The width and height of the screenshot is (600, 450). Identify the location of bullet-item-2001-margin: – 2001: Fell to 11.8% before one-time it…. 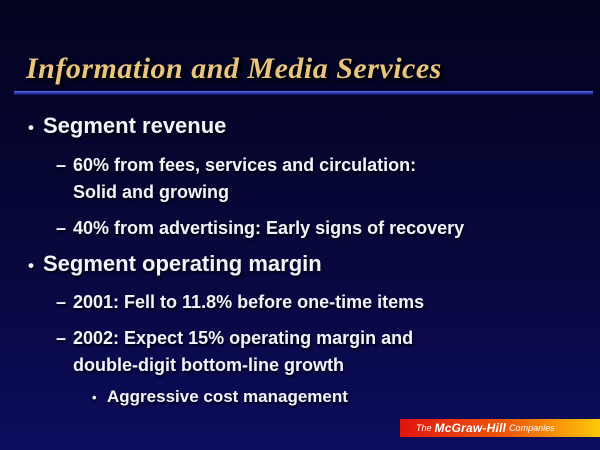
(300, 302).